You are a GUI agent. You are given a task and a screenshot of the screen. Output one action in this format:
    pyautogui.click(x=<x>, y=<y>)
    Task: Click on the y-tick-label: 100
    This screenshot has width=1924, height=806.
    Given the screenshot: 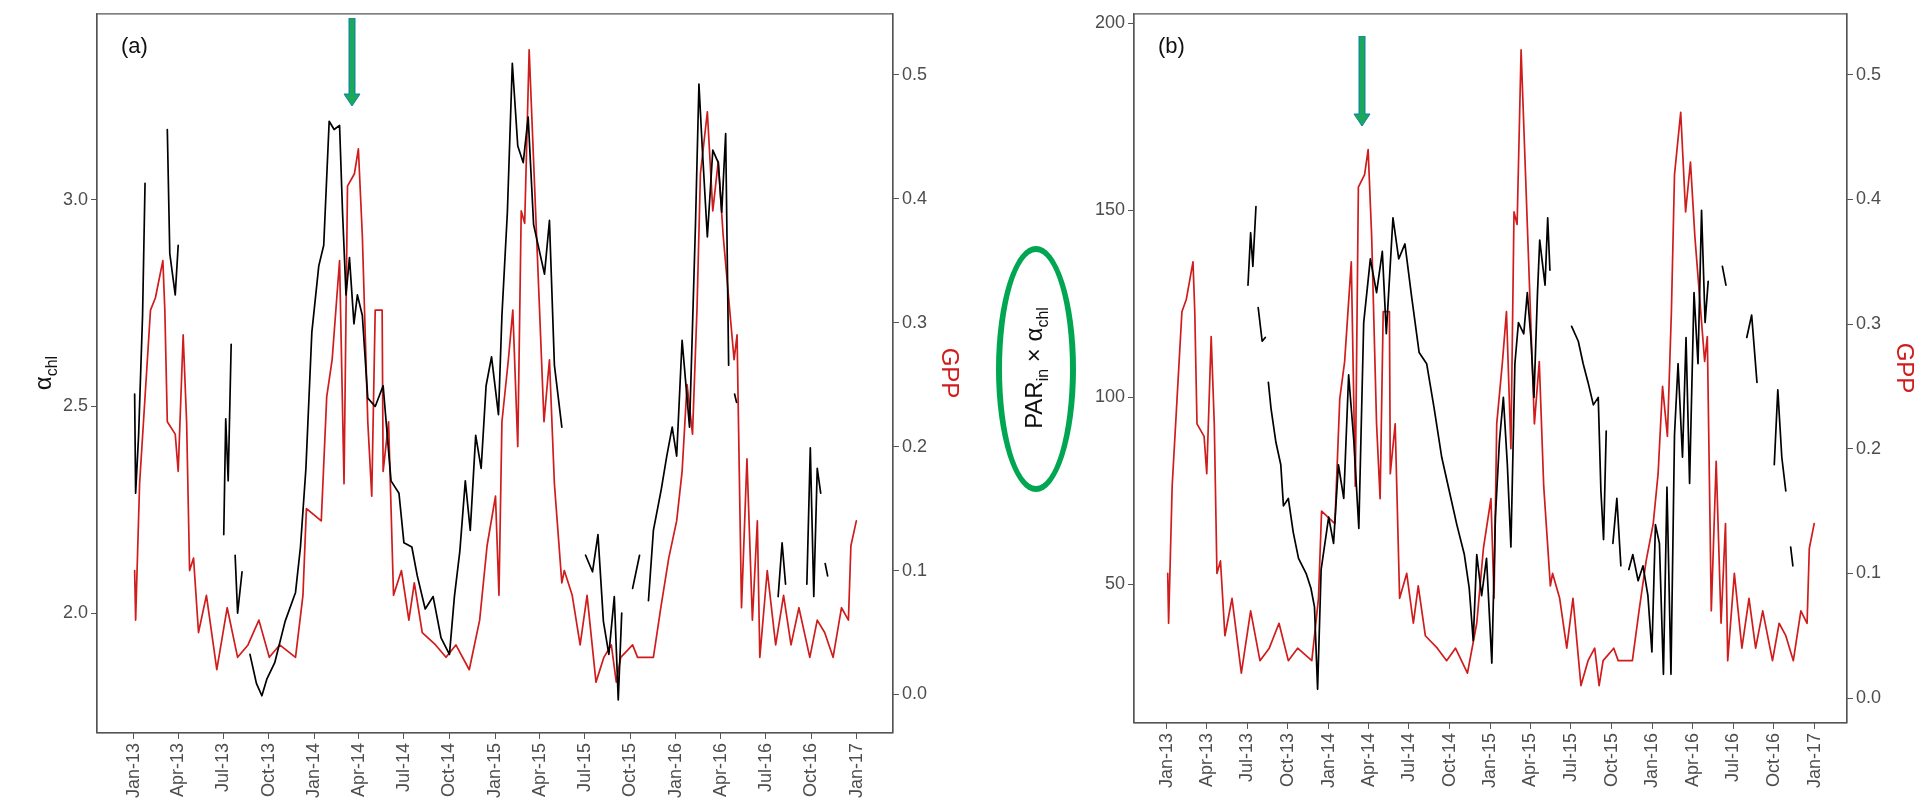 What is the action you would take?
    pyautogui.click(x=1110, y=396)
    